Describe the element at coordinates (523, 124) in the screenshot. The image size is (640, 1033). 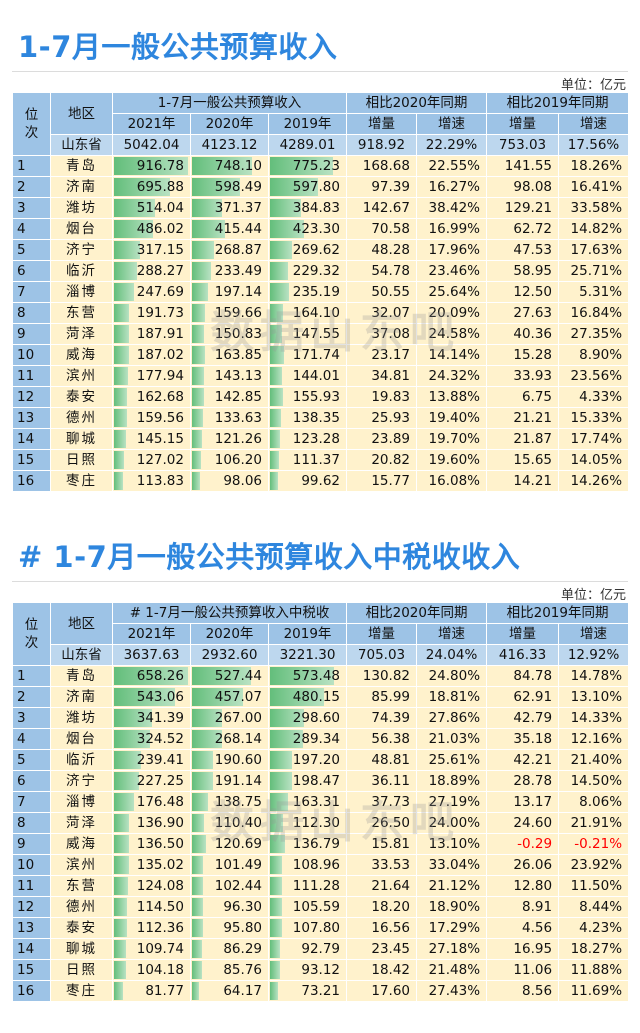
I see `column-header: 增量` at that location.